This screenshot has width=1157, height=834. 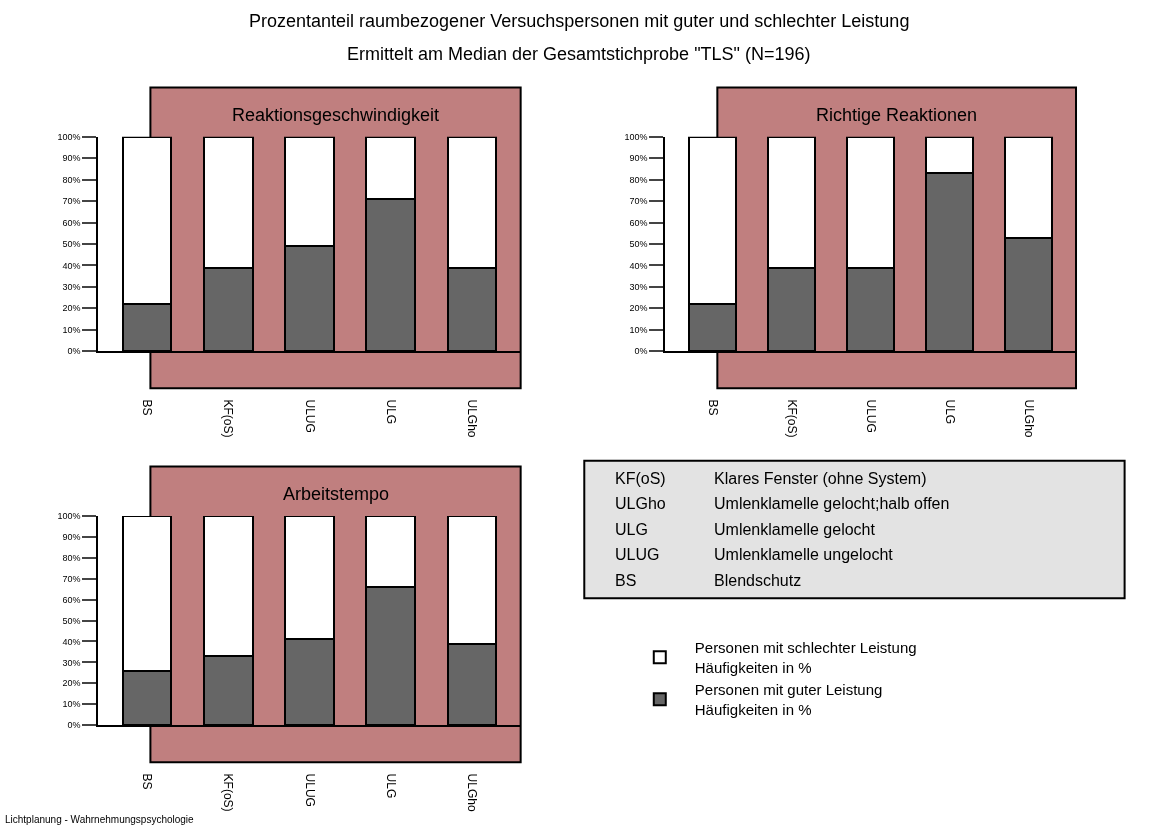 What do you see at coordinates (745, 529) in the screenshot?
I see `text: ULG Umlenklamelle gelocht` at bounding box center [745, 529].